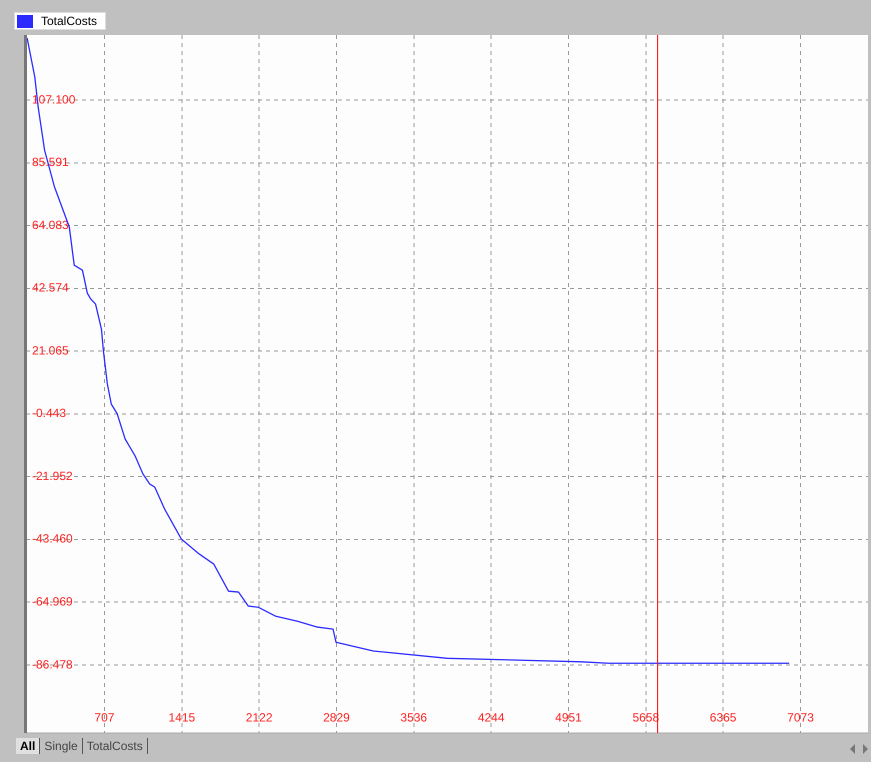 The image size is (871, 762). Describe the element at coordinates (414, 717) in the screenshot. I see `x-tick-label: 3536` at that location.